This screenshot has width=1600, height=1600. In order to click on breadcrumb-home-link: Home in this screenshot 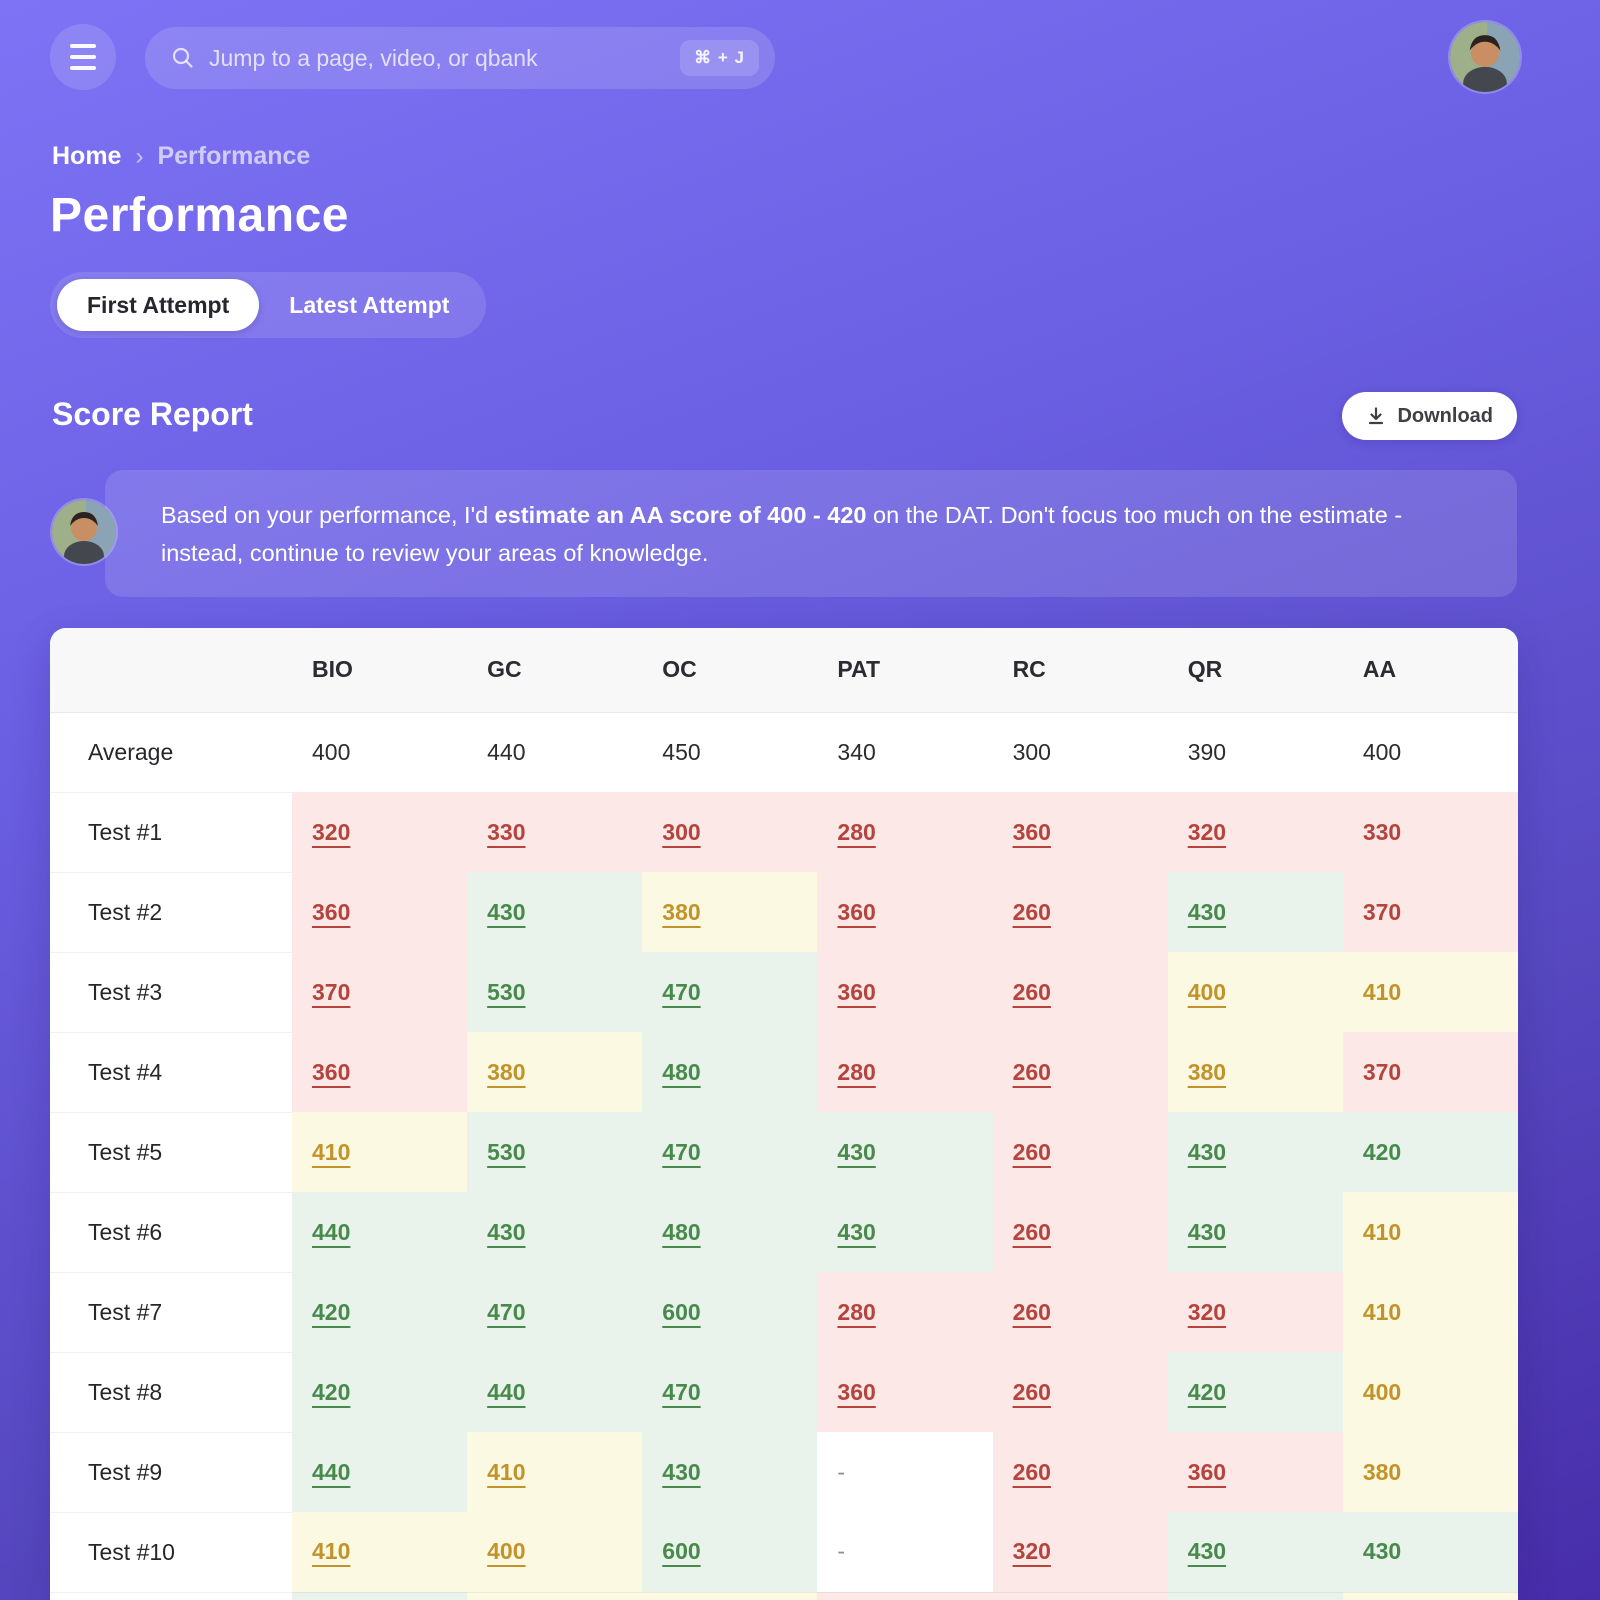, I will do `click(87, 156)`.